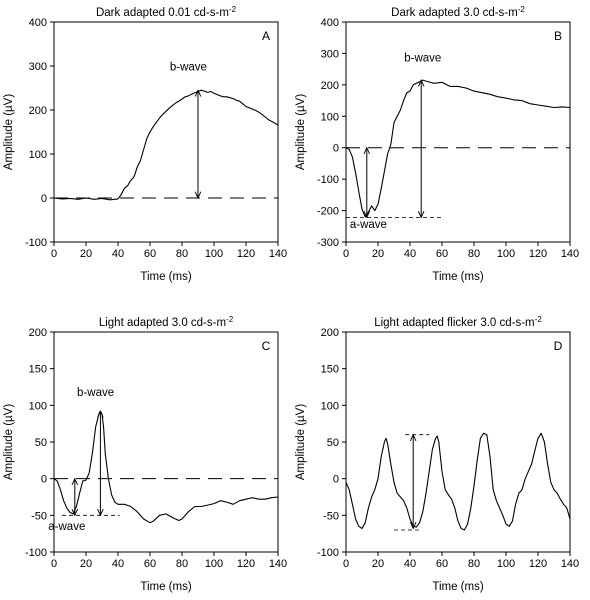 The height and width of the screenshot is (600, 590). I want to click on panel-title: Dark adapted 3.0 cd-s-m-2, so click(458, 12).